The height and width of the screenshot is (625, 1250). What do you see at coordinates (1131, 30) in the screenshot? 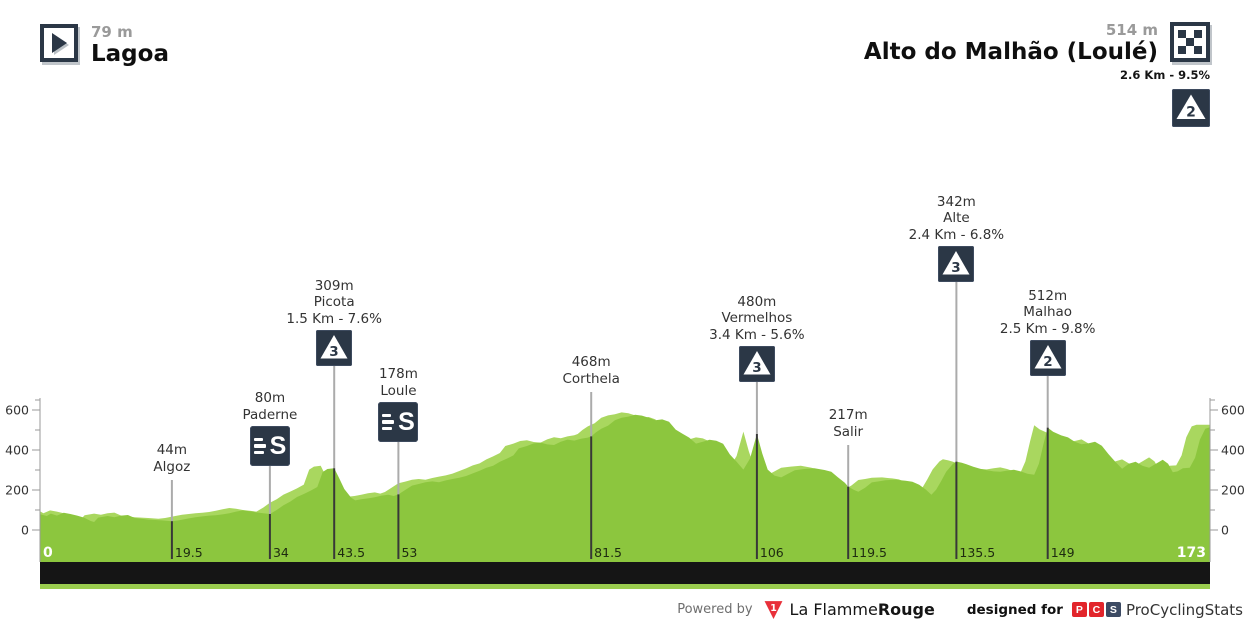
I see `finish-elevation: 514 m` at bounding box center [1131, 30].